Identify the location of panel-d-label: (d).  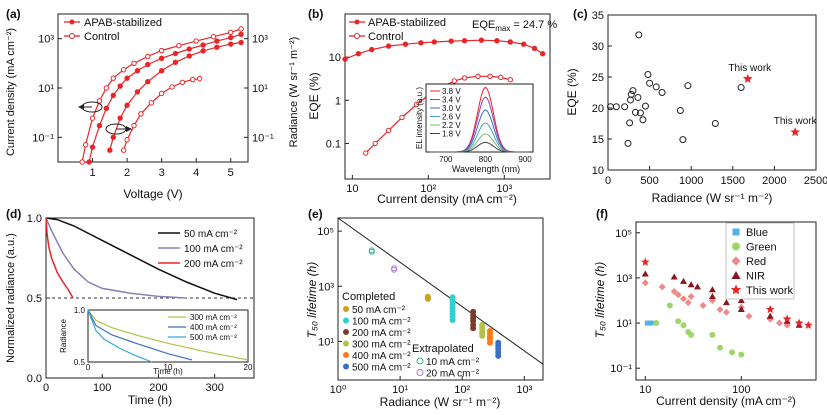
(13, 214).